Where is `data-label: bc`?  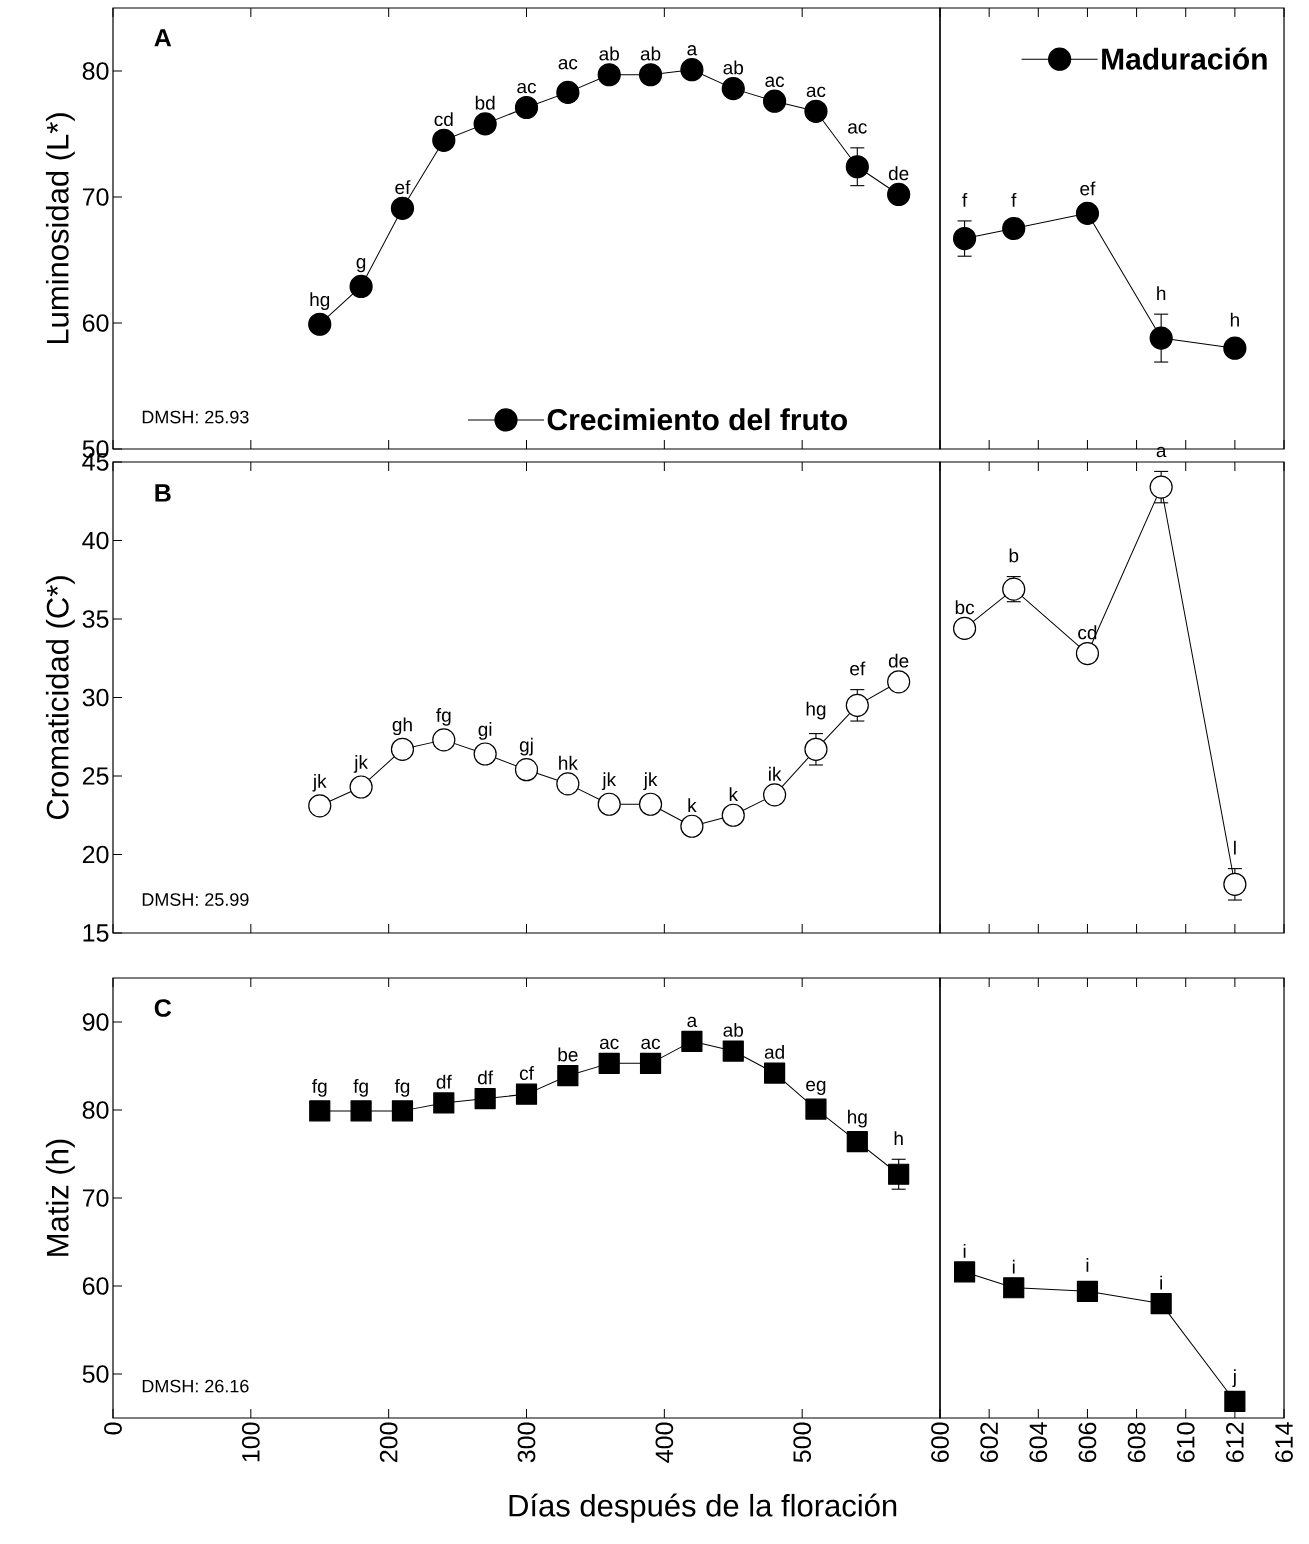 data-label: bc is located at coordinates (965, 607).